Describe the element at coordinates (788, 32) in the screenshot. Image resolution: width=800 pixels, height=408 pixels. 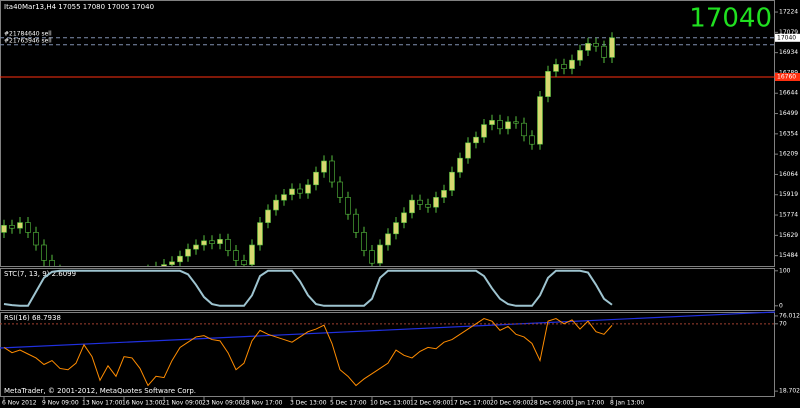
I see `y-tick-label: 17079` at that location.